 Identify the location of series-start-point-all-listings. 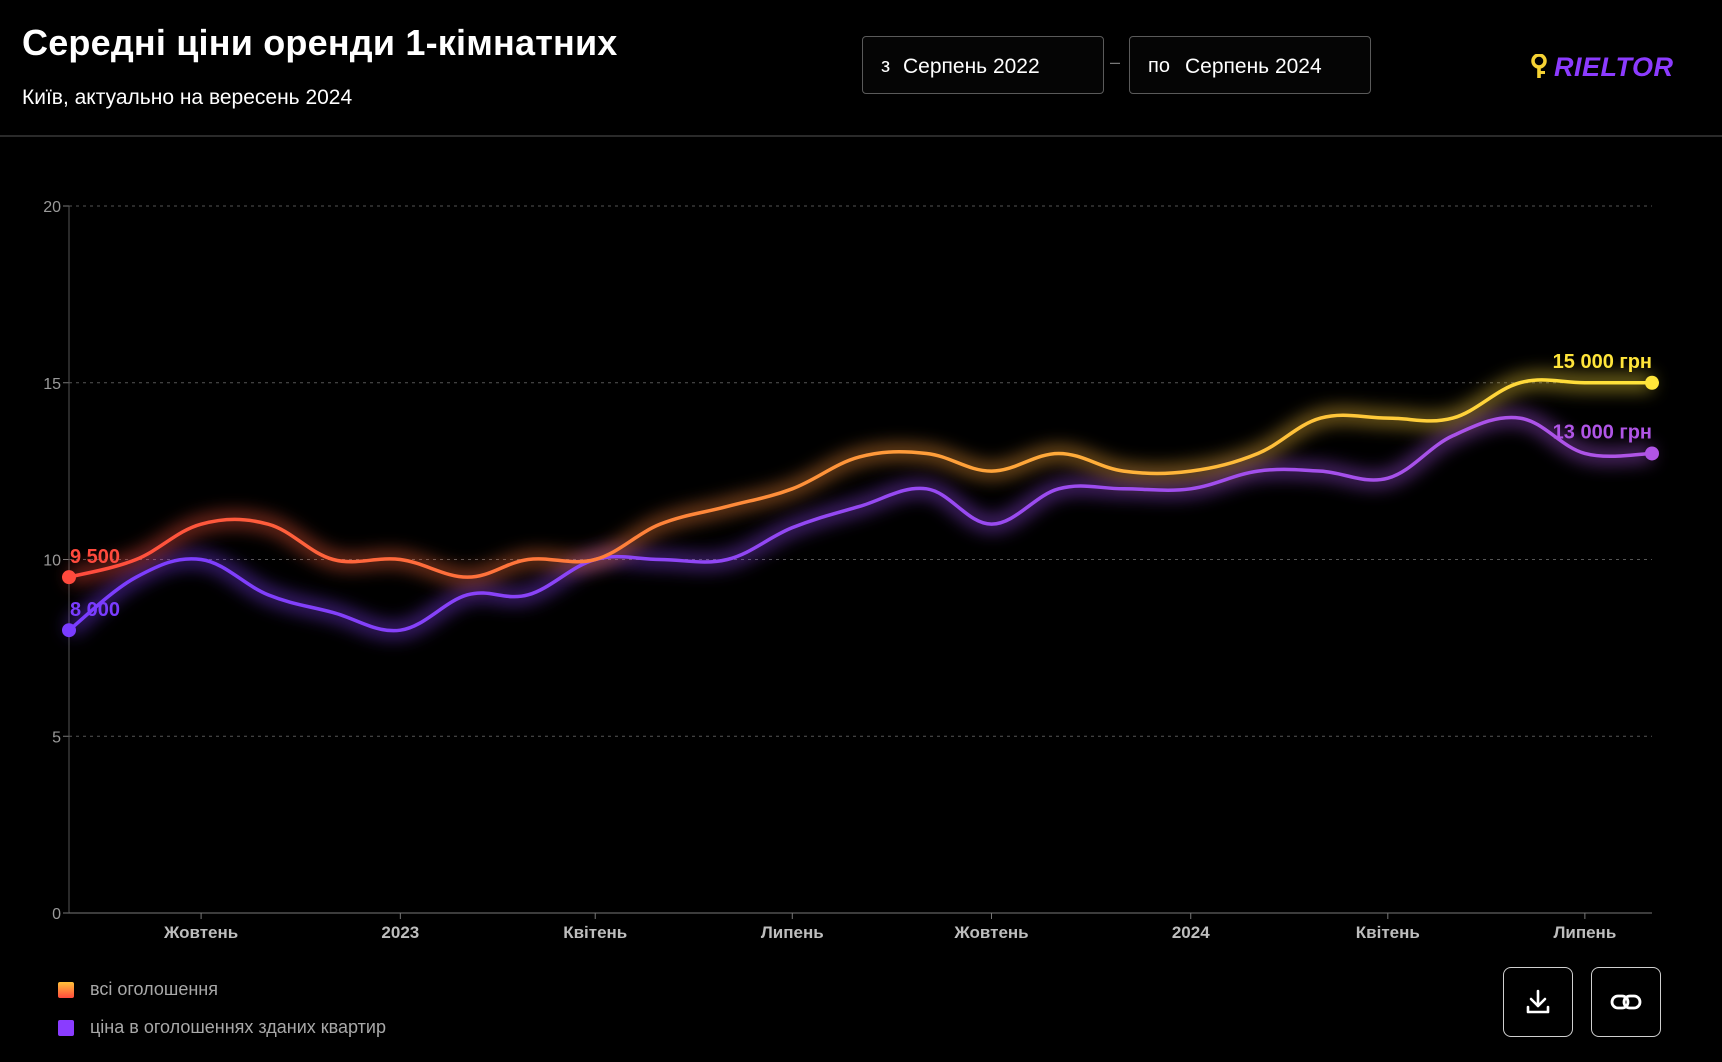
(69, 577).